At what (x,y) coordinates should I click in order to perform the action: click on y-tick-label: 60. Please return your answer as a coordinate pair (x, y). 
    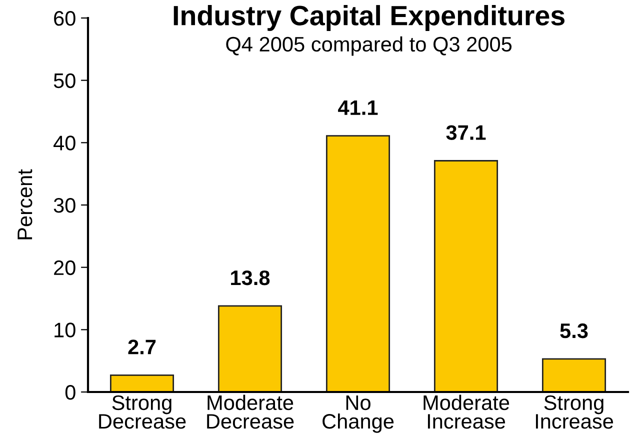
    Looking at the image, I should click on (65, 18).